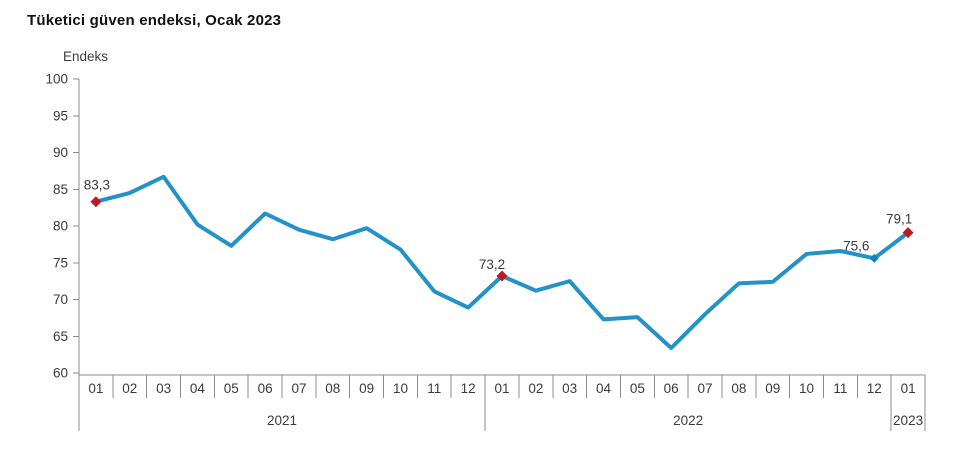 The image size is (955, 458). Describe the element at coordinates (688, 420) in the screenshot. I see `year-label: 2022` at that location.